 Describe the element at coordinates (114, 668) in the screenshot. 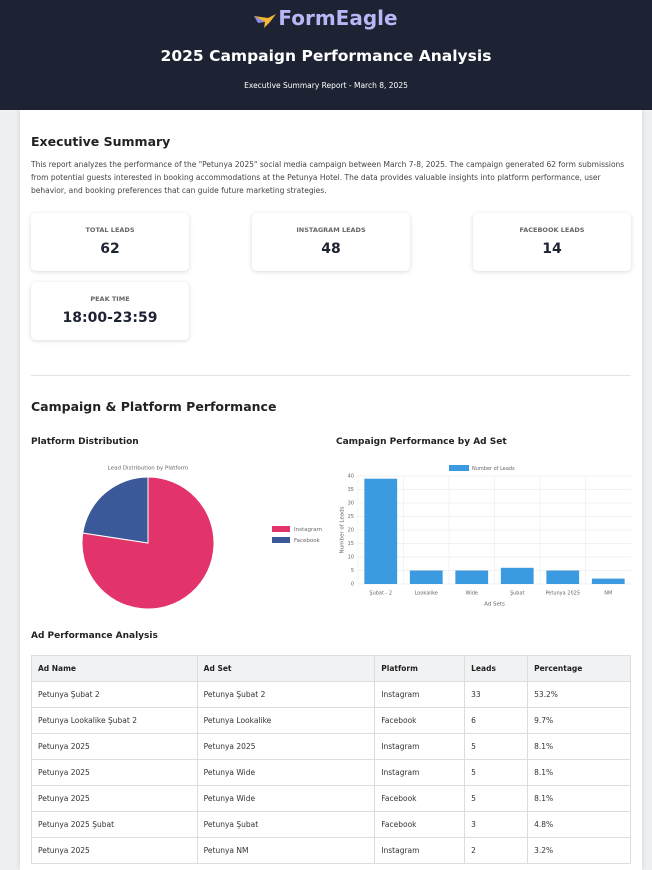

I see `column-header: Ad Name` at that location.